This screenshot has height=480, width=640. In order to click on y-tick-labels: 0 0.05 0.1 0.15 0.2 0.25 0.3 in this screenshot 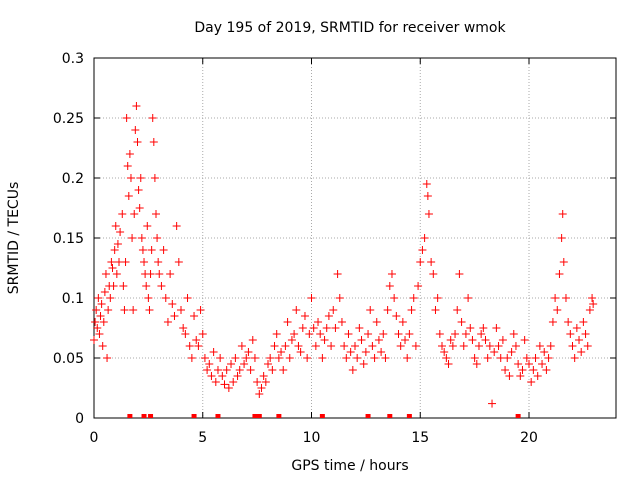, I will do `click(68, 239)`.